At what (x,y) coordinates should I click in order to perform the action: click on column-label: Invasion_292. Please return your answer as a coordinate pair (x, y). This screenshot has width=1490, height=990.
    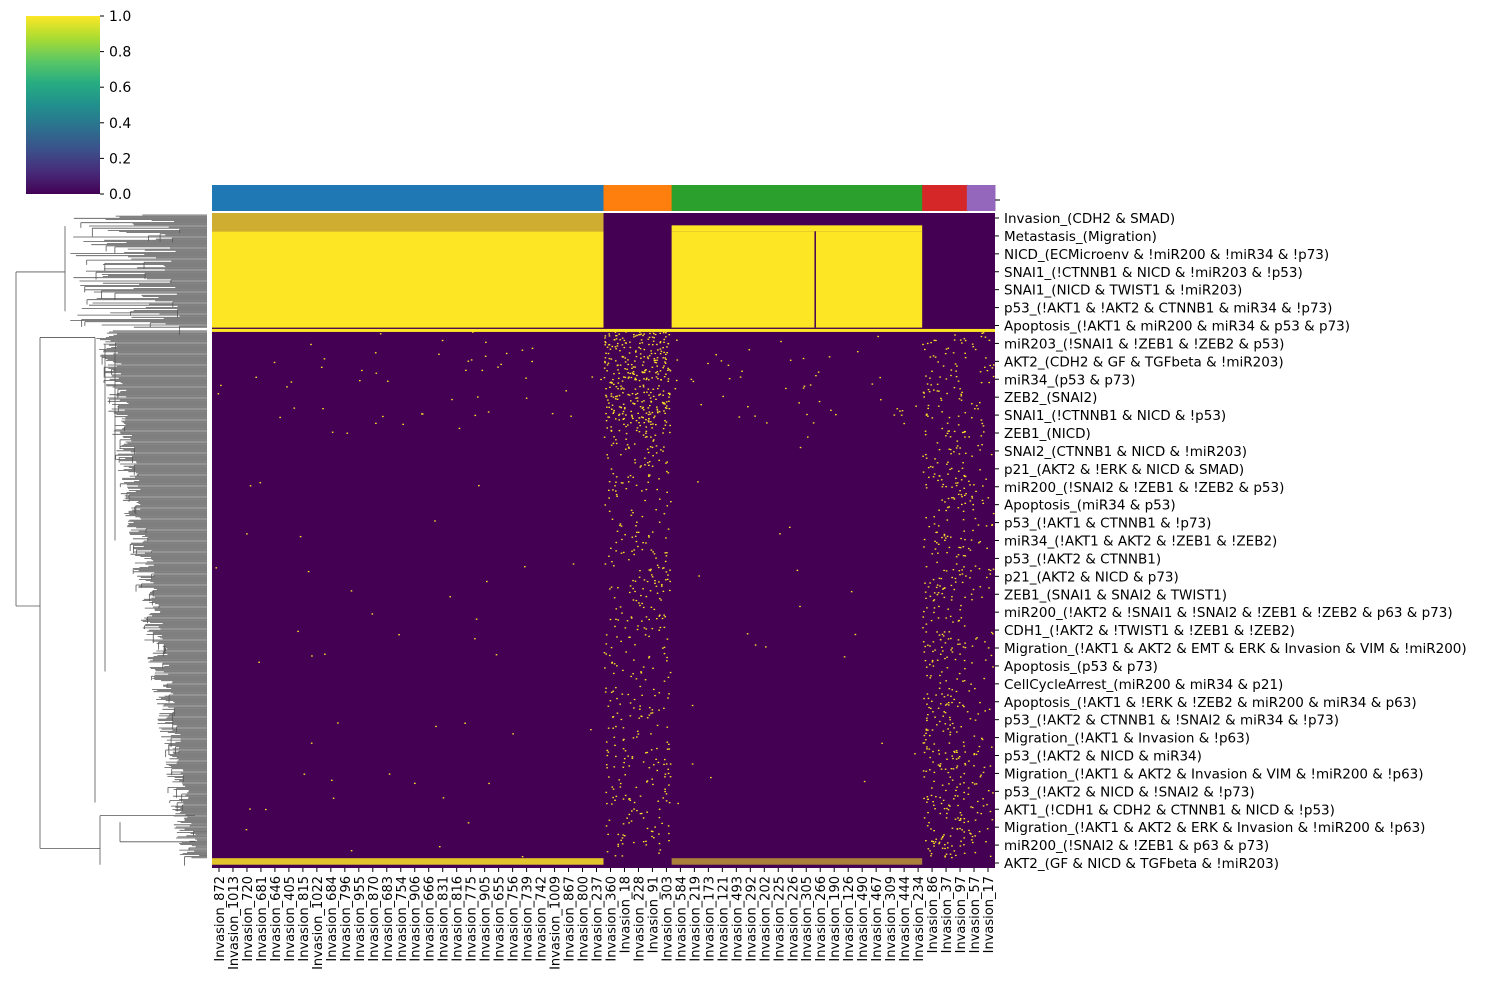
    Looking at the image, I should click on (751, 919).